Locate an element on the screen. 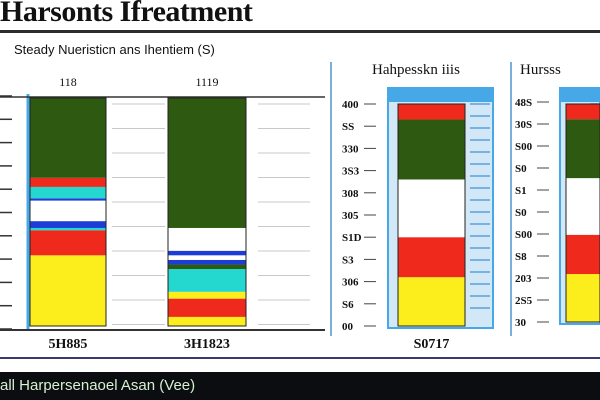  y-tick-label-1-0: 00 is located at coordinates (348, 327).